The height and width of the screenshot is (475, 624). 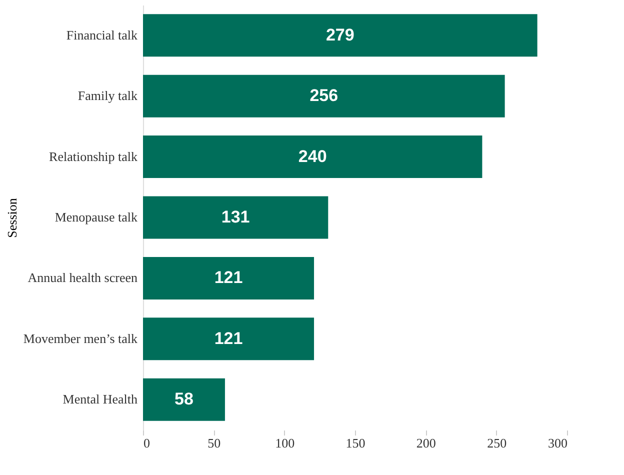 What do you see at coordinates (108, 96) in the screenshot?
I see `y-tick-label: Family talk` at bounding box center [108, 96].